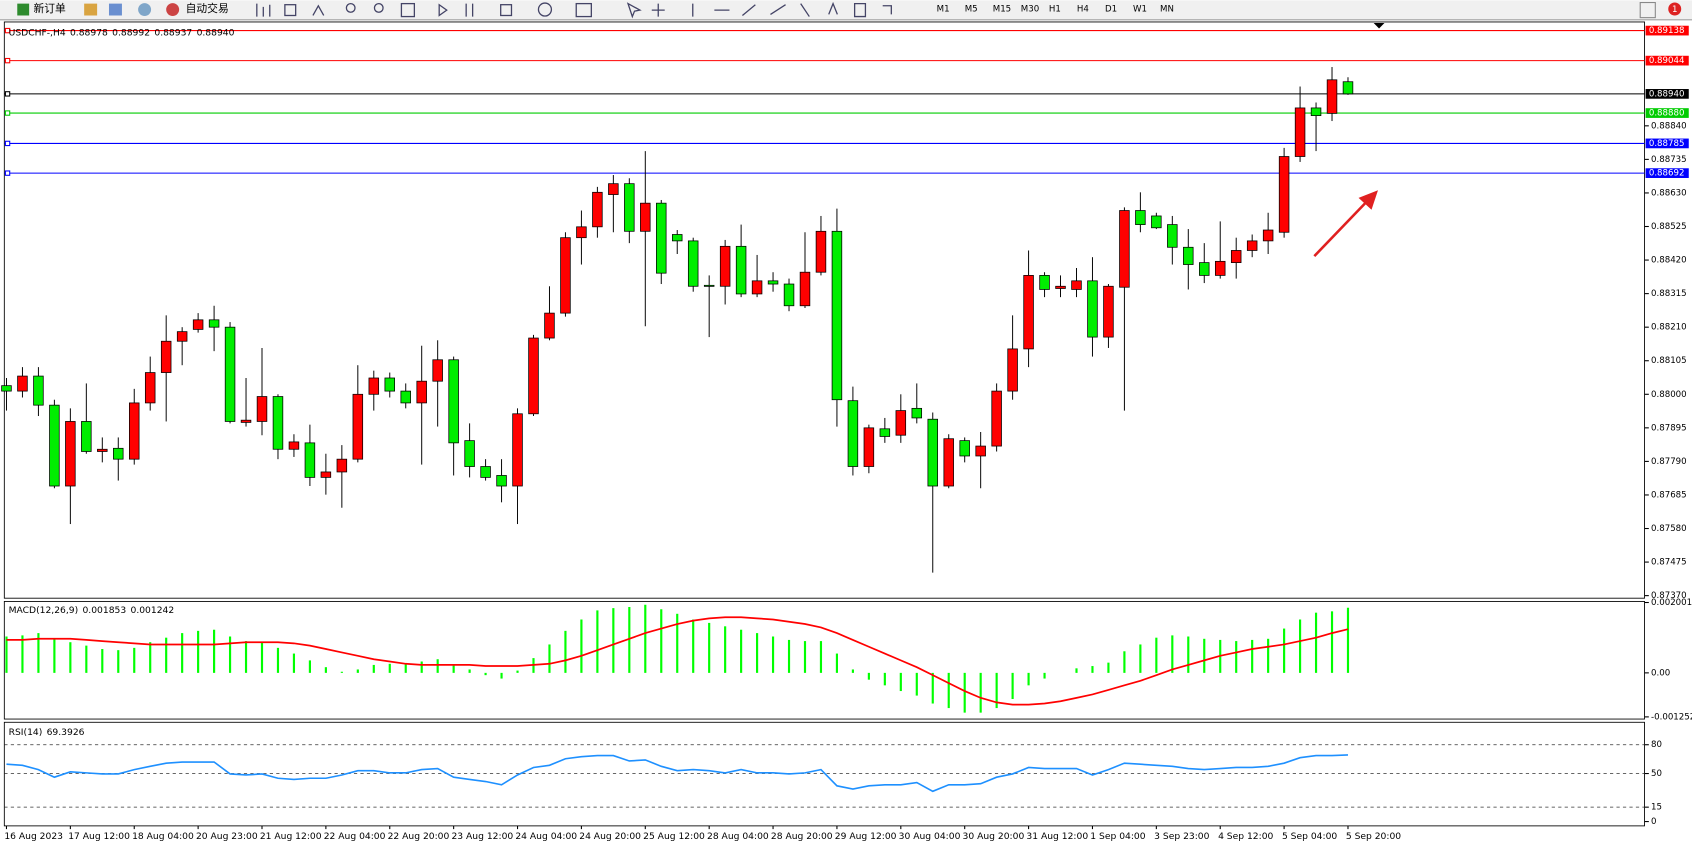 This screenshot has height=850, width=1692. I want to click on level-label: 0.88940, so click(1667, 94).